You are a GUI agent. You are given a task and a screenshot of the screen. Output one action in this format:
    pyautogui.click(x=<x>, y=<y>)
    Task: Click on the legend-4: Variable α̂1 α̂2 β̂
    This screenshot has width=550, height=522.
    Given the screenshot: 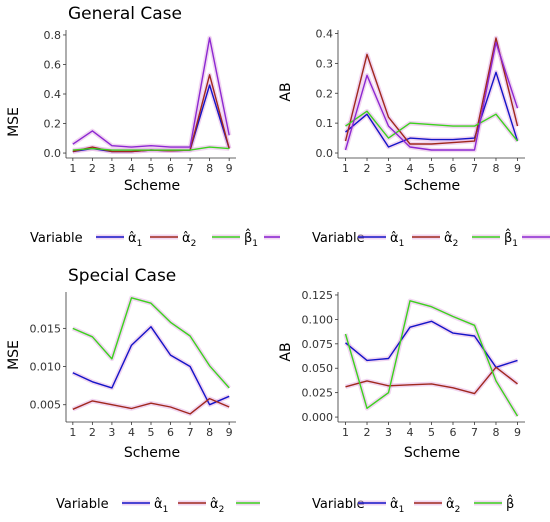 What is the action you would take?
    pyautogui.click(x=413, y=505)
    